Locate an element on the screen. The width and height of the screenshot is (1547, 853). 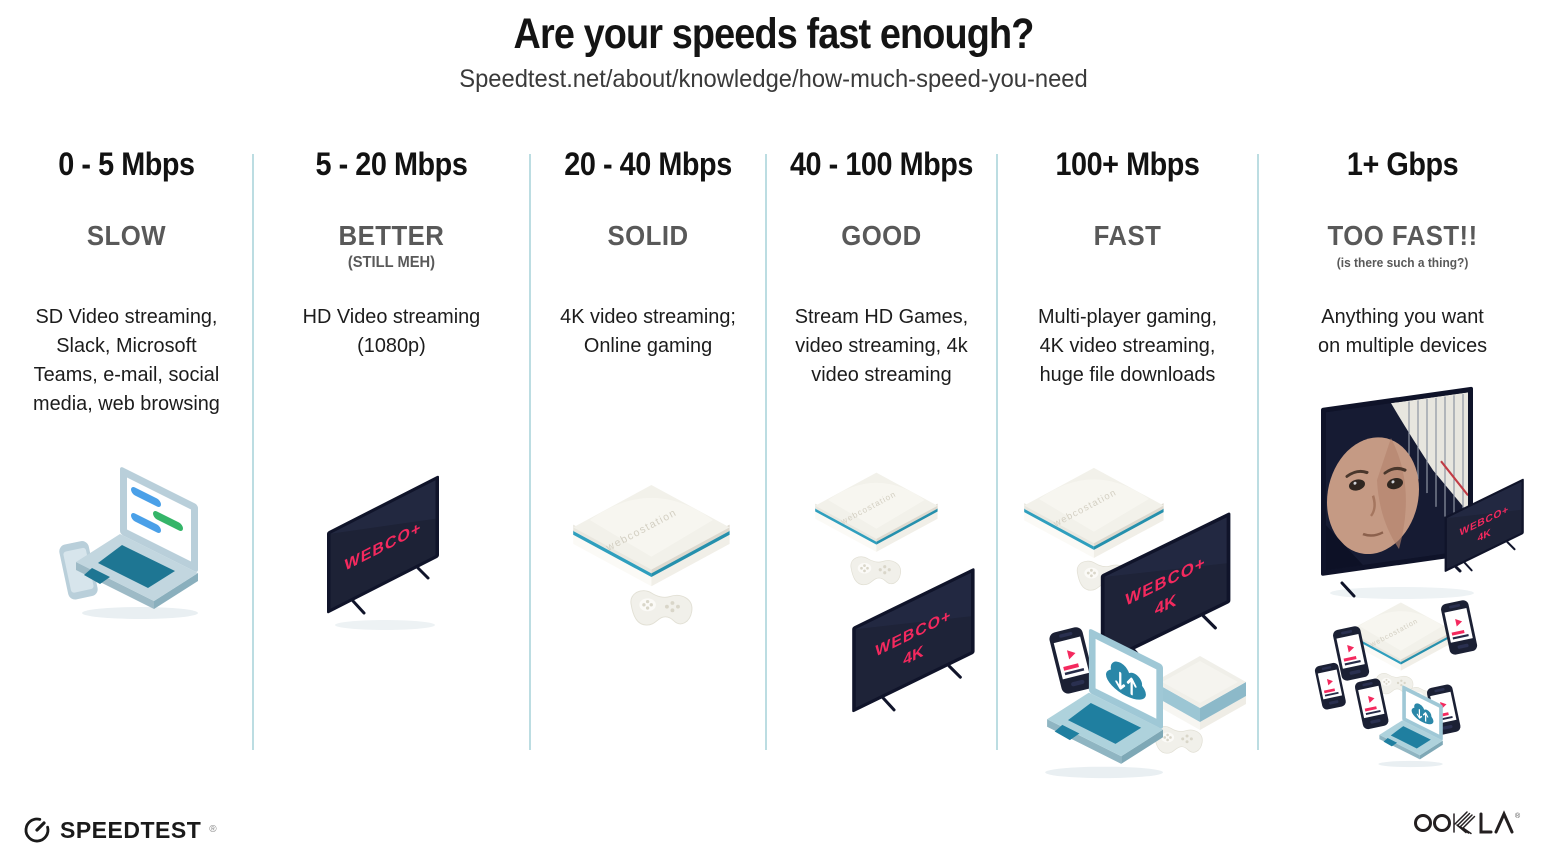
laptop-chat-illustration is located at coordinates (126, 544).